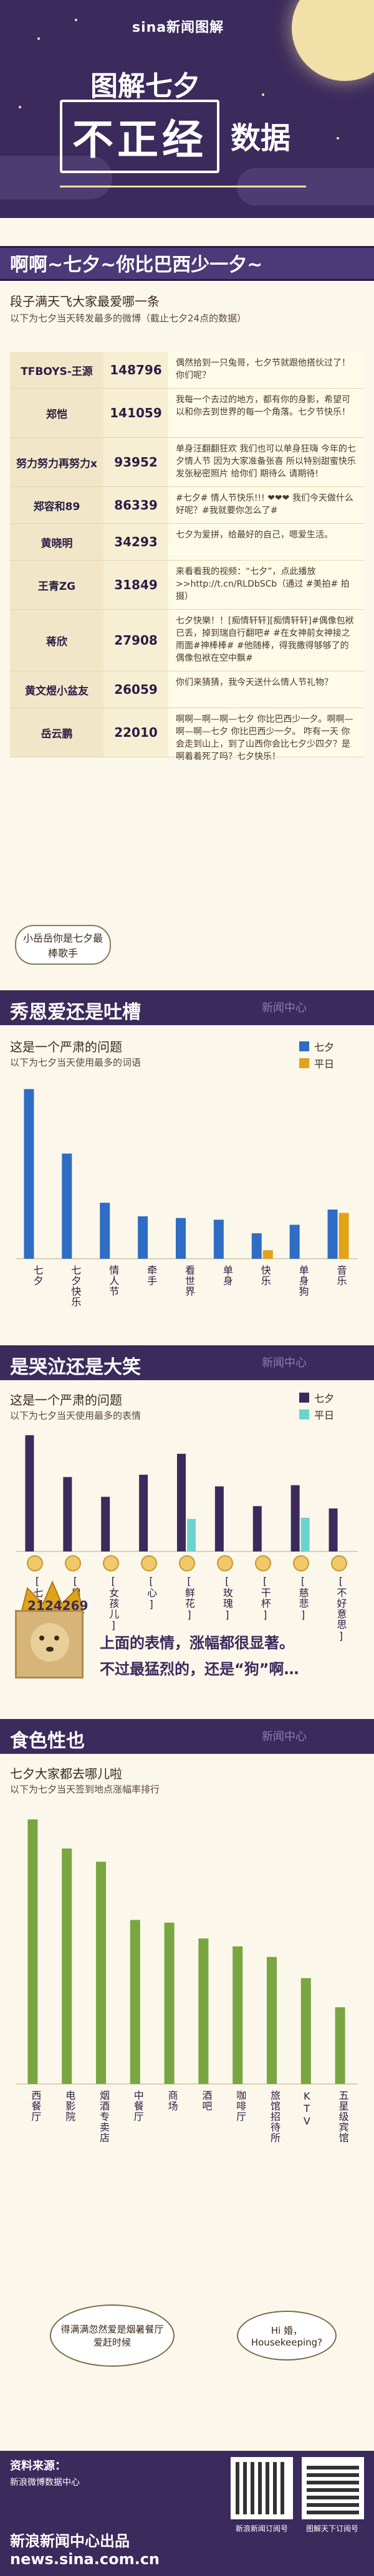 This screenshot has height=2576, width=374. Describe the element at coordinates (135, 542) in the screenshot. I see `table-cell-count: 34293` at that location.